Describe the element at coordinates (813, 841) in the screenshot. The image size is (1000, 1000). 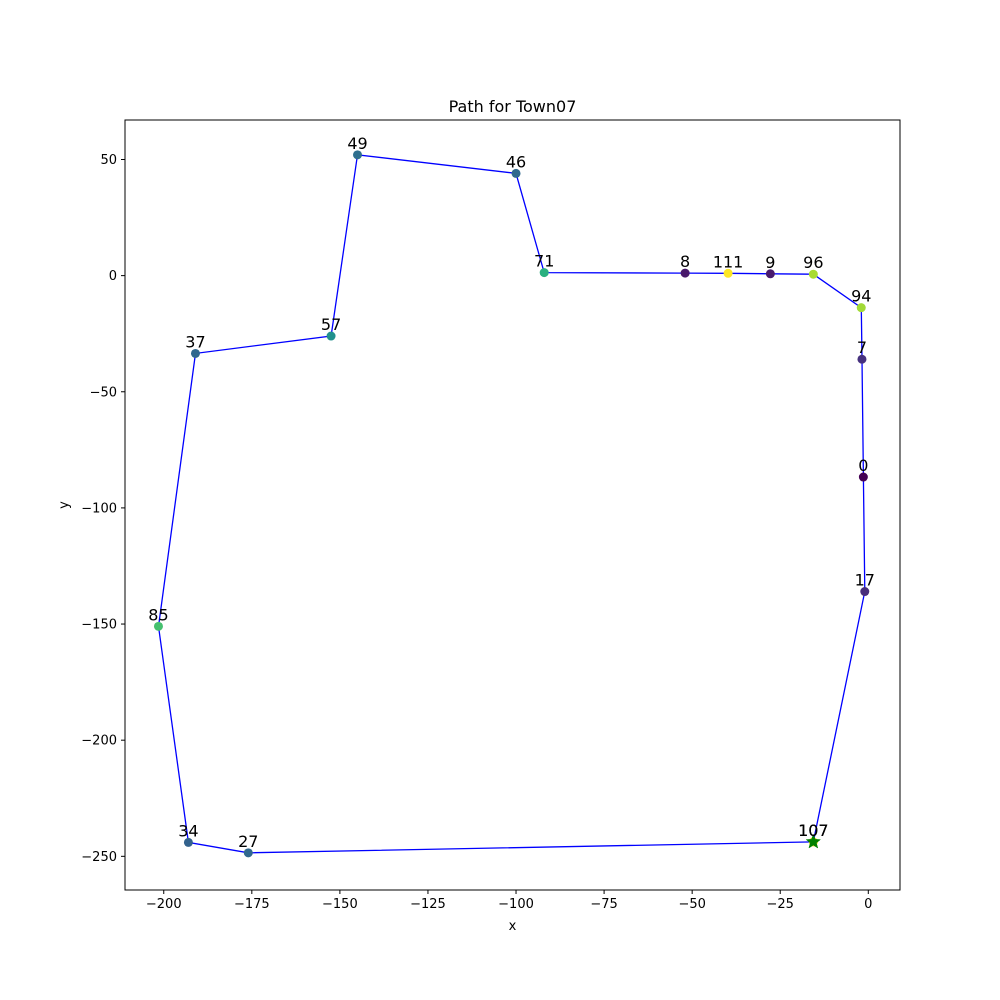
I see `start-star-marker` at that location.